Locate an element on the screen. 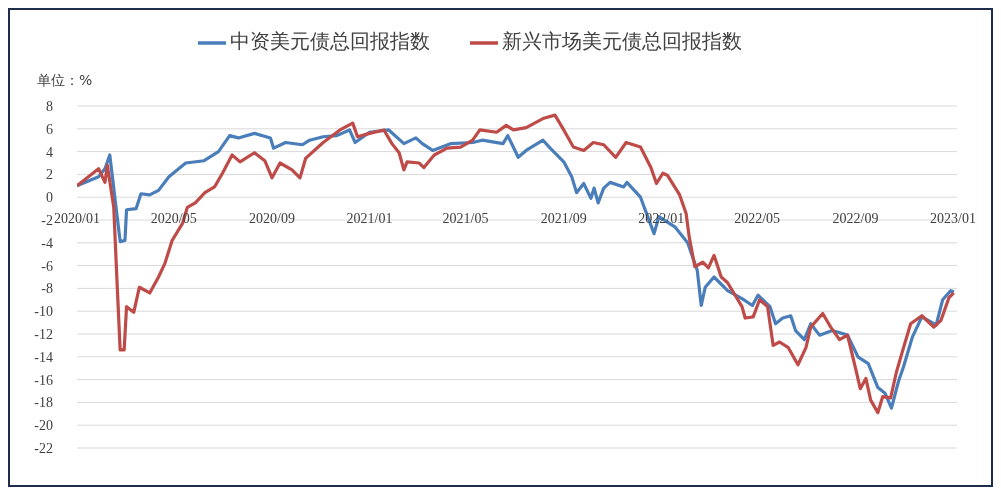 The image size is (1001, 495). y-tick-label: -12 is located at coordinates (43, 334).